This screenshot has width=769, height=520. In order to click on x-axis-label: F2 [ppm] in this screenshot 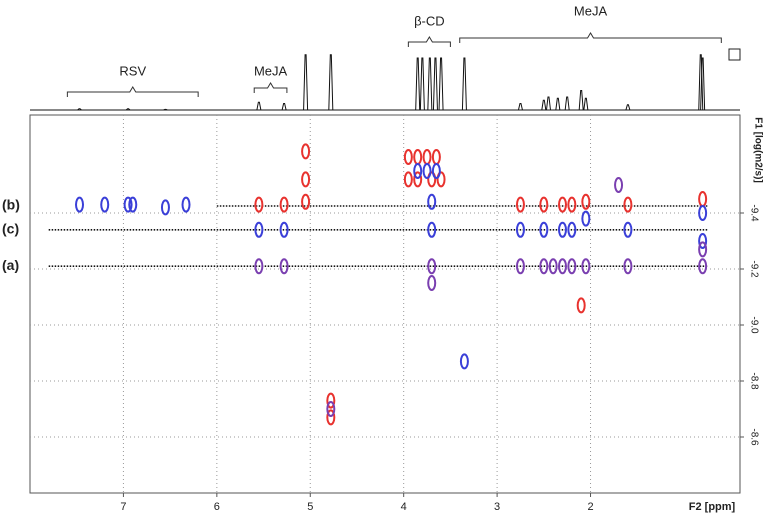, I will do `click(712, 507)`.